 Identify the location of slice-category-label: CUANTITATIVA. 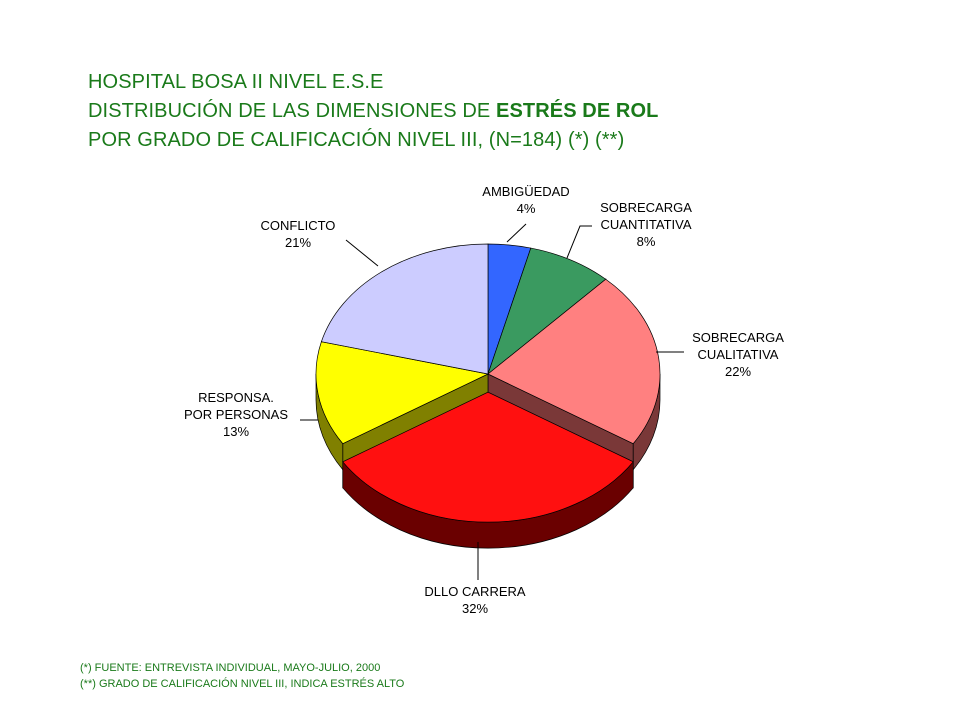
(646, 224).